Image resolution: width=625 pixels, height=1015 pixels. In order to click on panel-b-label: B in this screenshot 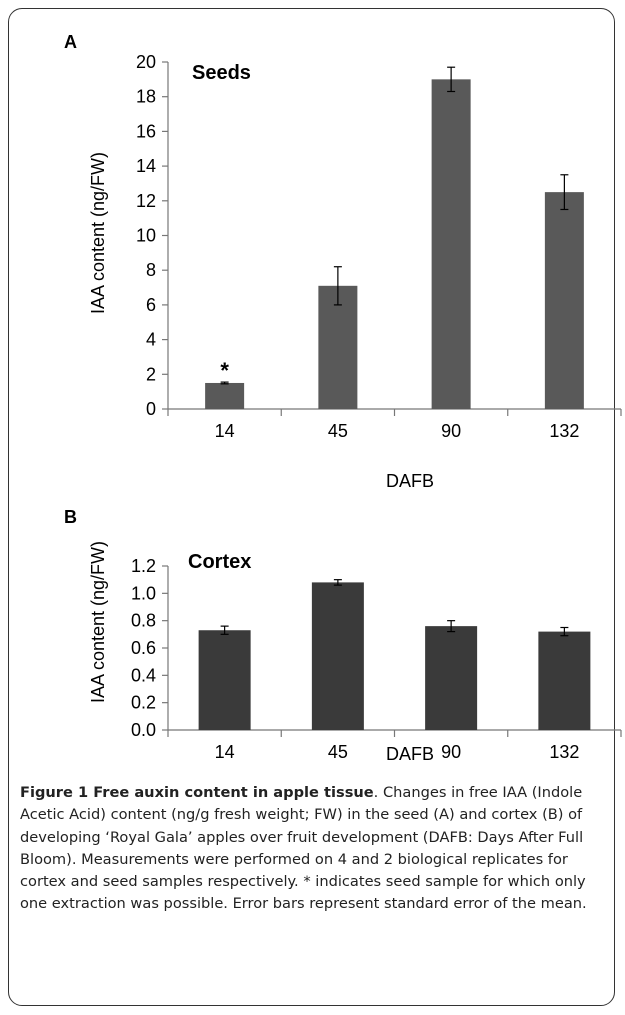, I will do `click(70, 517)`.